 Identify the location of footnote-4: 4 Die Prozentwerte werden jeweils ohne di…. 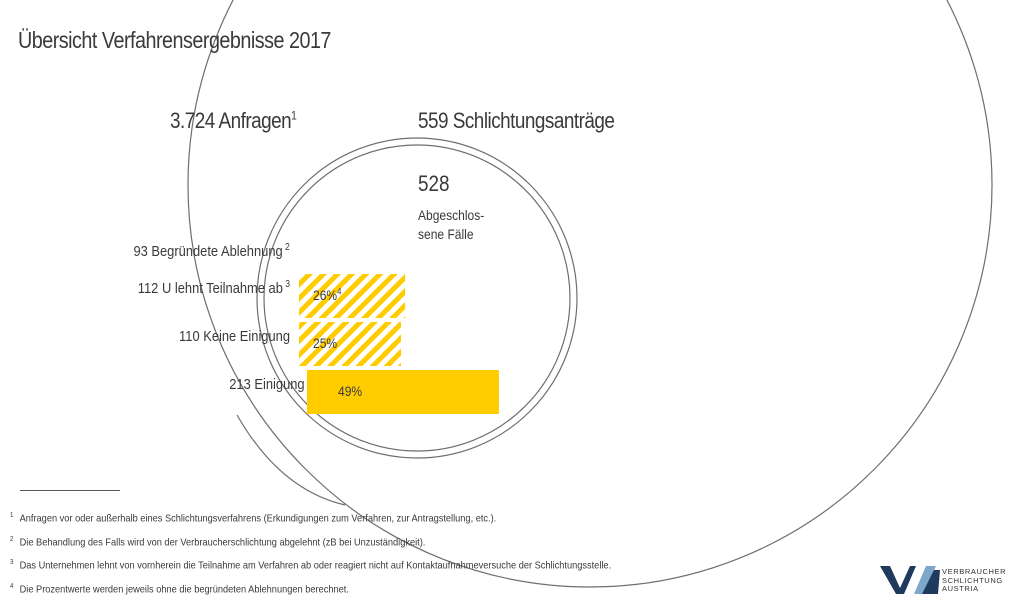
(179, 589).